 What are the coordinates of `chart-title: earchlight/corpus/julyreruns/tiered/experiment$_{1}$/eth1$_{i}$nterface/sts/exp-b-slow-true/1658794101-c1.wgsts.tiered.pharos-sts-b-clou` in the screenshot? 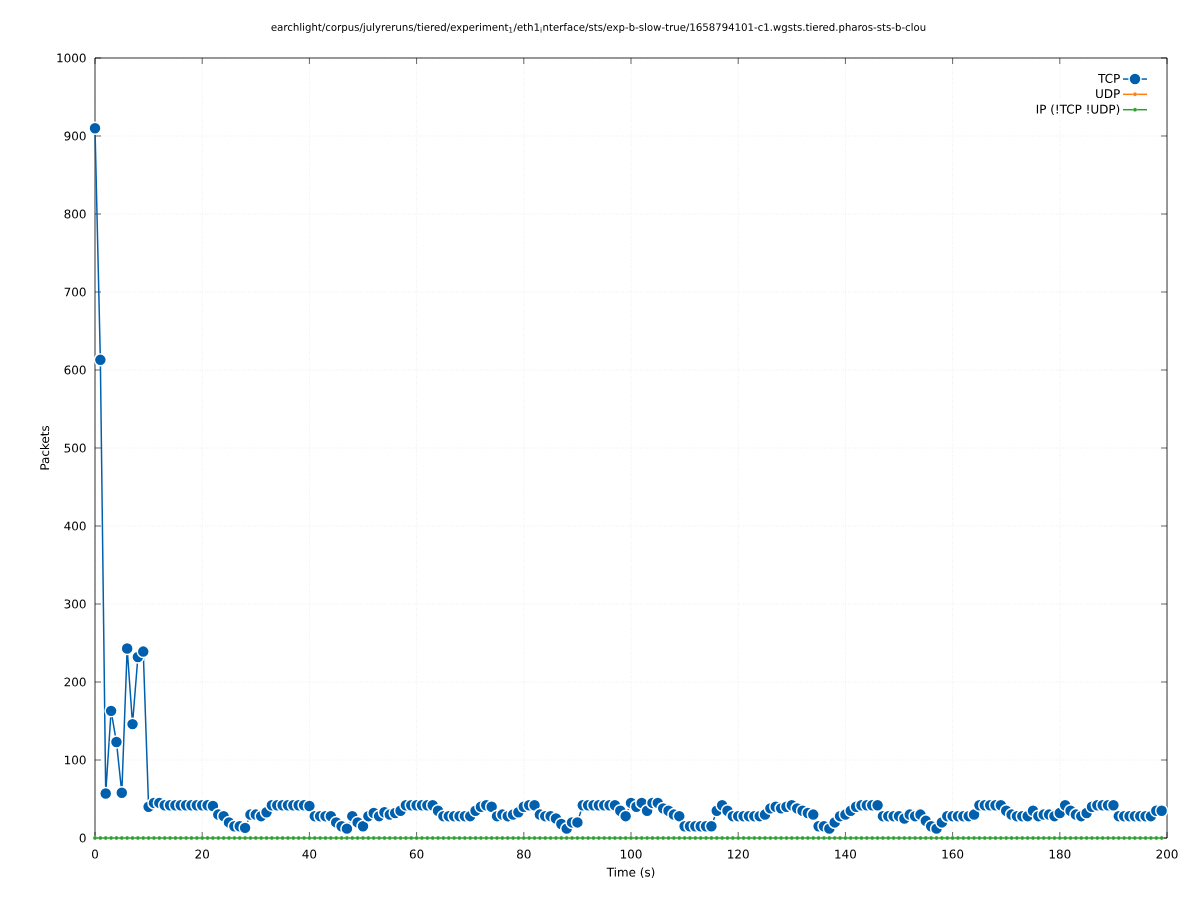 It's located at (598, 28).